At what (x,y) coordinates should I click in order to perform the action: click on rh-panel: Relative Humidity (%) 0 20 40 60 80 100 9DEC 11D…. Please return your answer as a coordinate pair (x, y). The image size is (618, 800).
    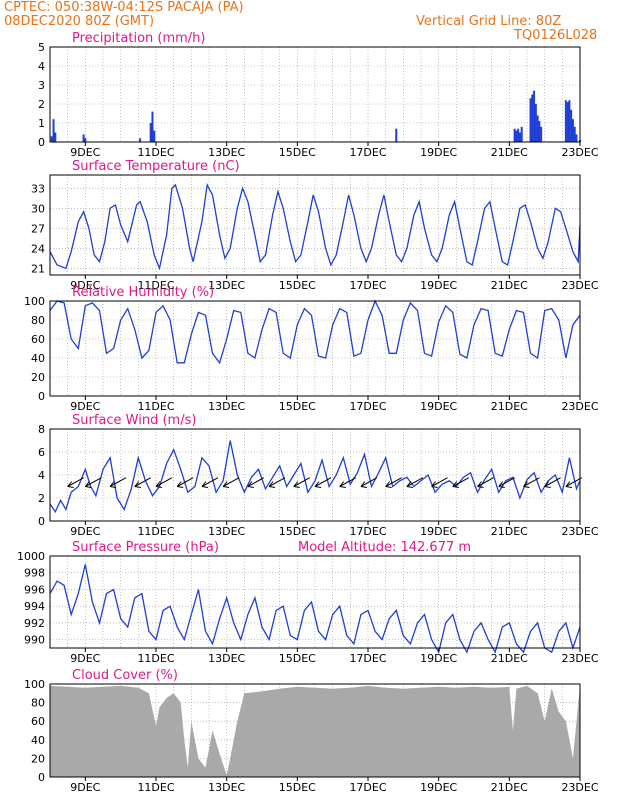
    Looking at the image, I should click on (311, 349).